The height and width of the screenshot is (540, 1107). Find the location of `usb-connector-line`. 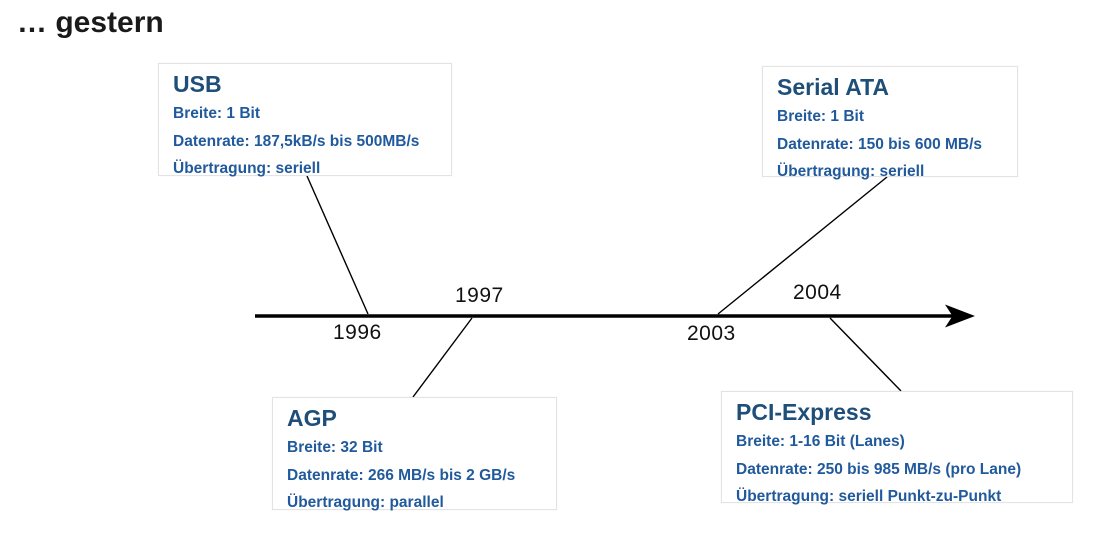

usb-connector-line is located at coordinates (337, 245).